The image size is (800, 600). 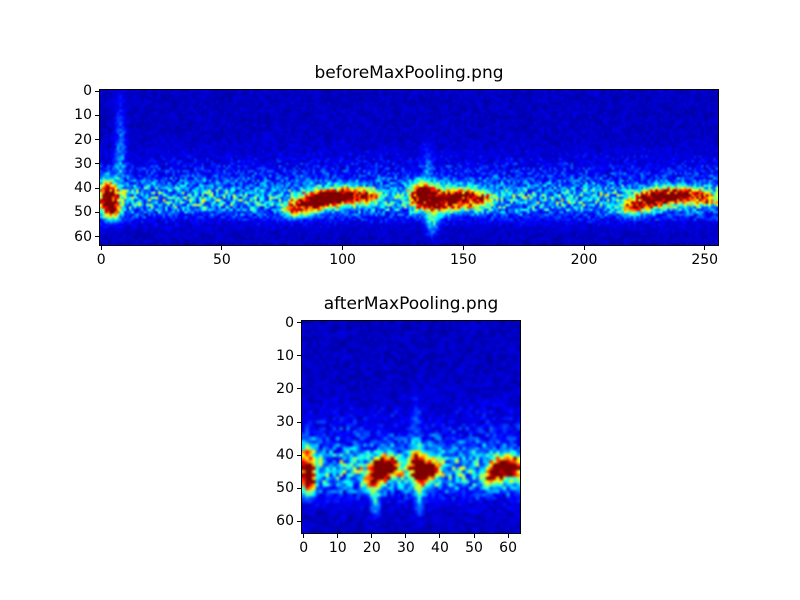 I want to click on plot-title-before: beforeMaxPooling.png, so click(x=409, y=73).